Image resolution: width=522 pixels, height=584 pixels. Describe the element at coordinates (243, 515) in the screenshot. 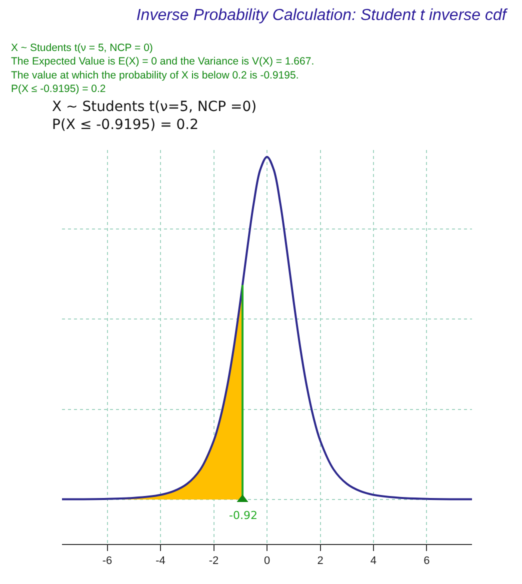

I see `annotation: -0.92` at that location.